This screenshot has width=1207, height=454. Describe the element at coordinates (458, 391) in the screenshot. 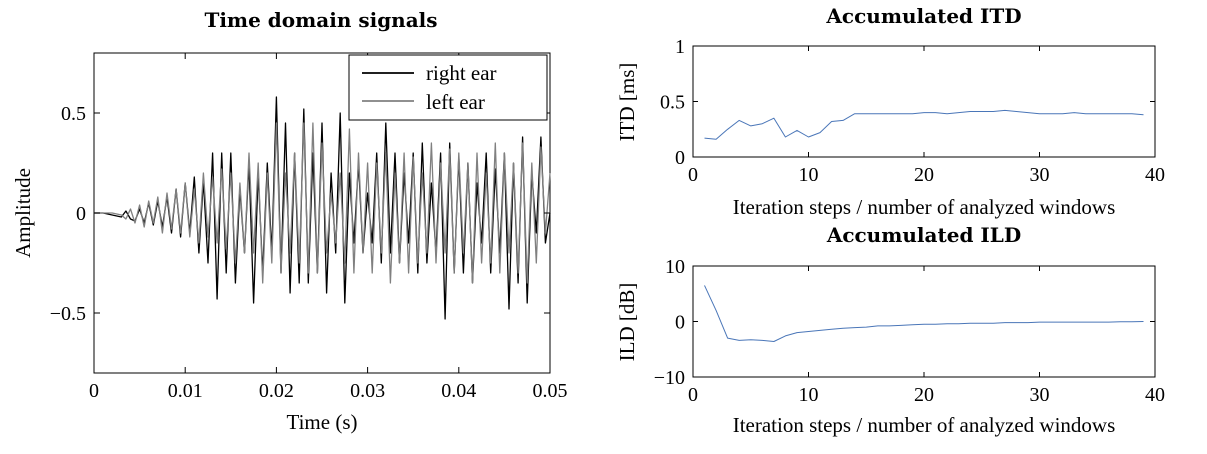

I see `x-tick-label: 0.04` at that location.